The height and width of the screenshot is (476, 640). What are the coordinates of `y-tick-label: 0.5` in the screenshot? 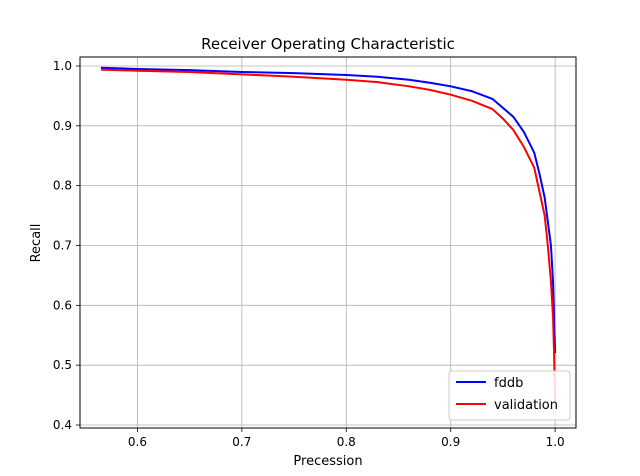 It's located at (62, 365).